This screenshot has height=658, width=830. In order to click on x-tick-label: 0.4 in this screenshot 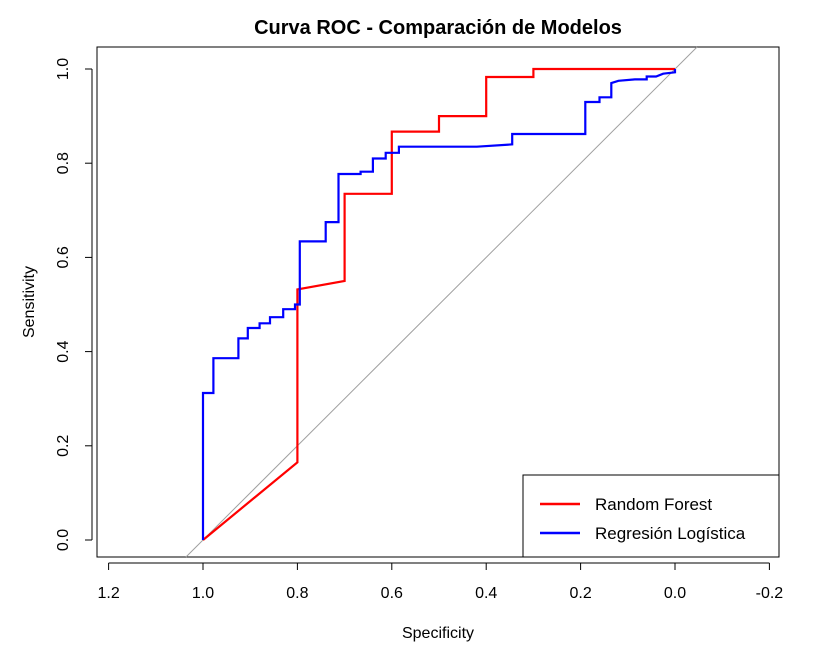, I will do `click(486, 593)`.